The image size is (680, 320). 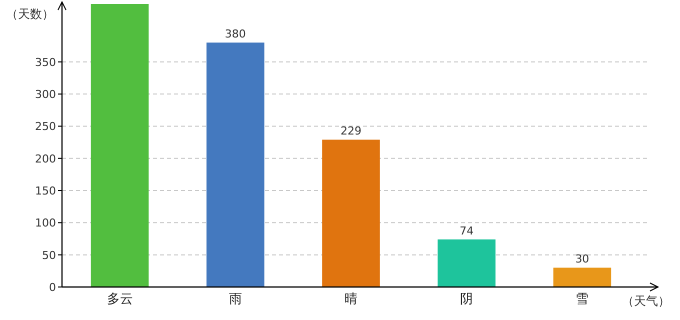 What do you see at coordinates (45, 191) in the screenshot?
I see `y-tick-label: 150` at bounding box center [45, 191].